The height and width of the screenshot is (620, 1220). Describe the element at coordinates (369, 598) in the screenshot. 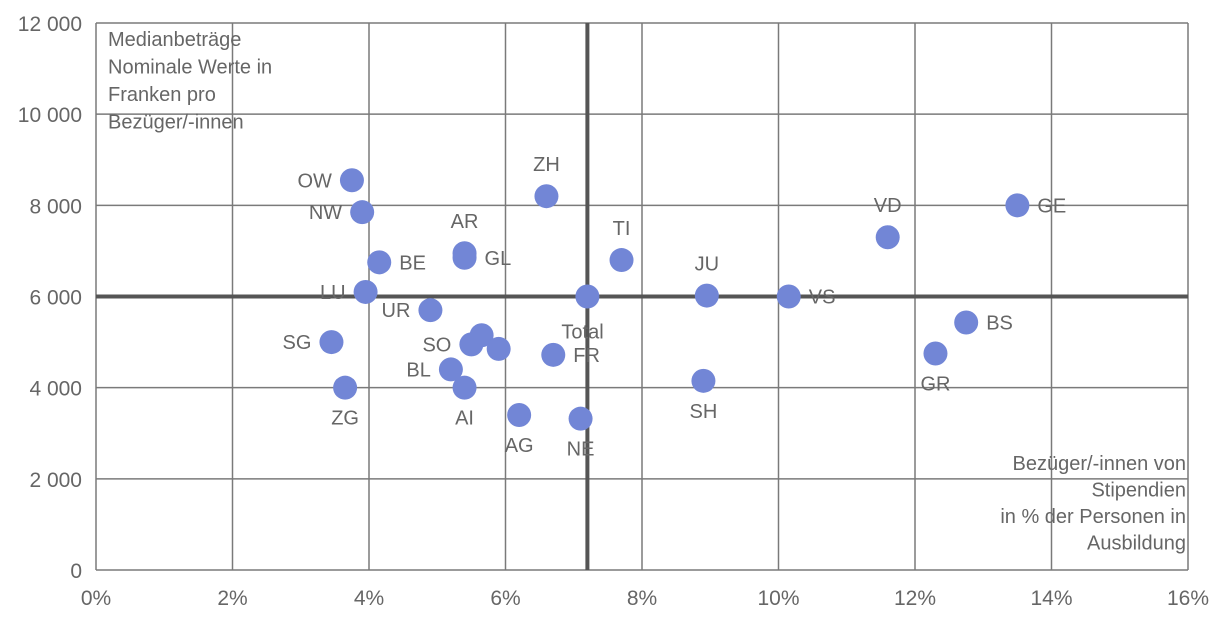

I see `x-tick-label: 4%` at that location.